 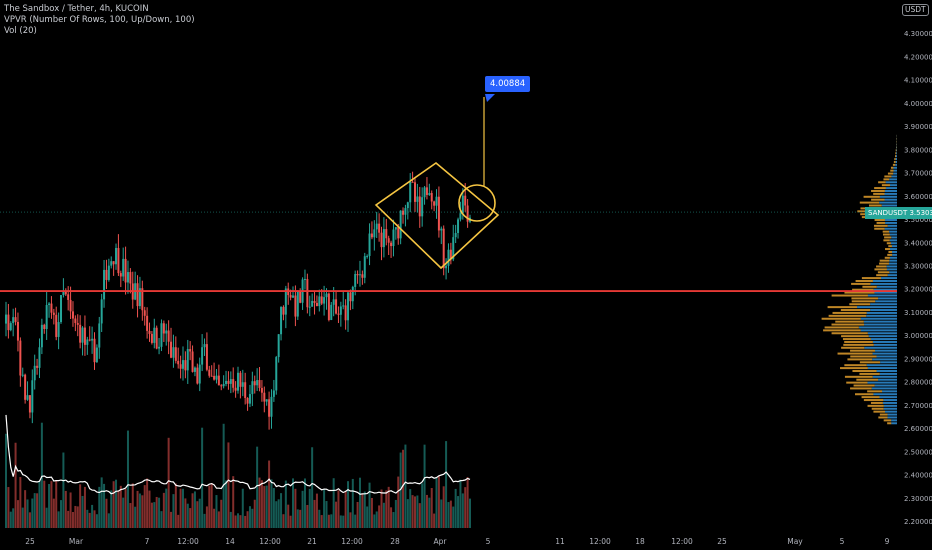 What do you see at coordinates (918, 336) in the screenshot?
I see `y-tick-label: 3.00000` at bounding box center [918, 336].